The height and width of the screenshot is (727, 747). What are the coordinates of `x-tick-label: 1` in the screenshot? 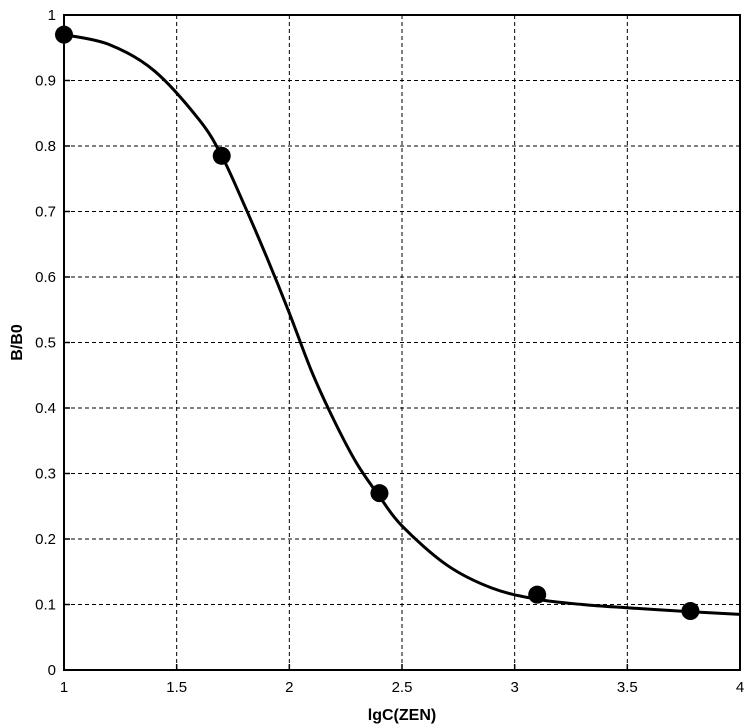 It's located at (64, 687).